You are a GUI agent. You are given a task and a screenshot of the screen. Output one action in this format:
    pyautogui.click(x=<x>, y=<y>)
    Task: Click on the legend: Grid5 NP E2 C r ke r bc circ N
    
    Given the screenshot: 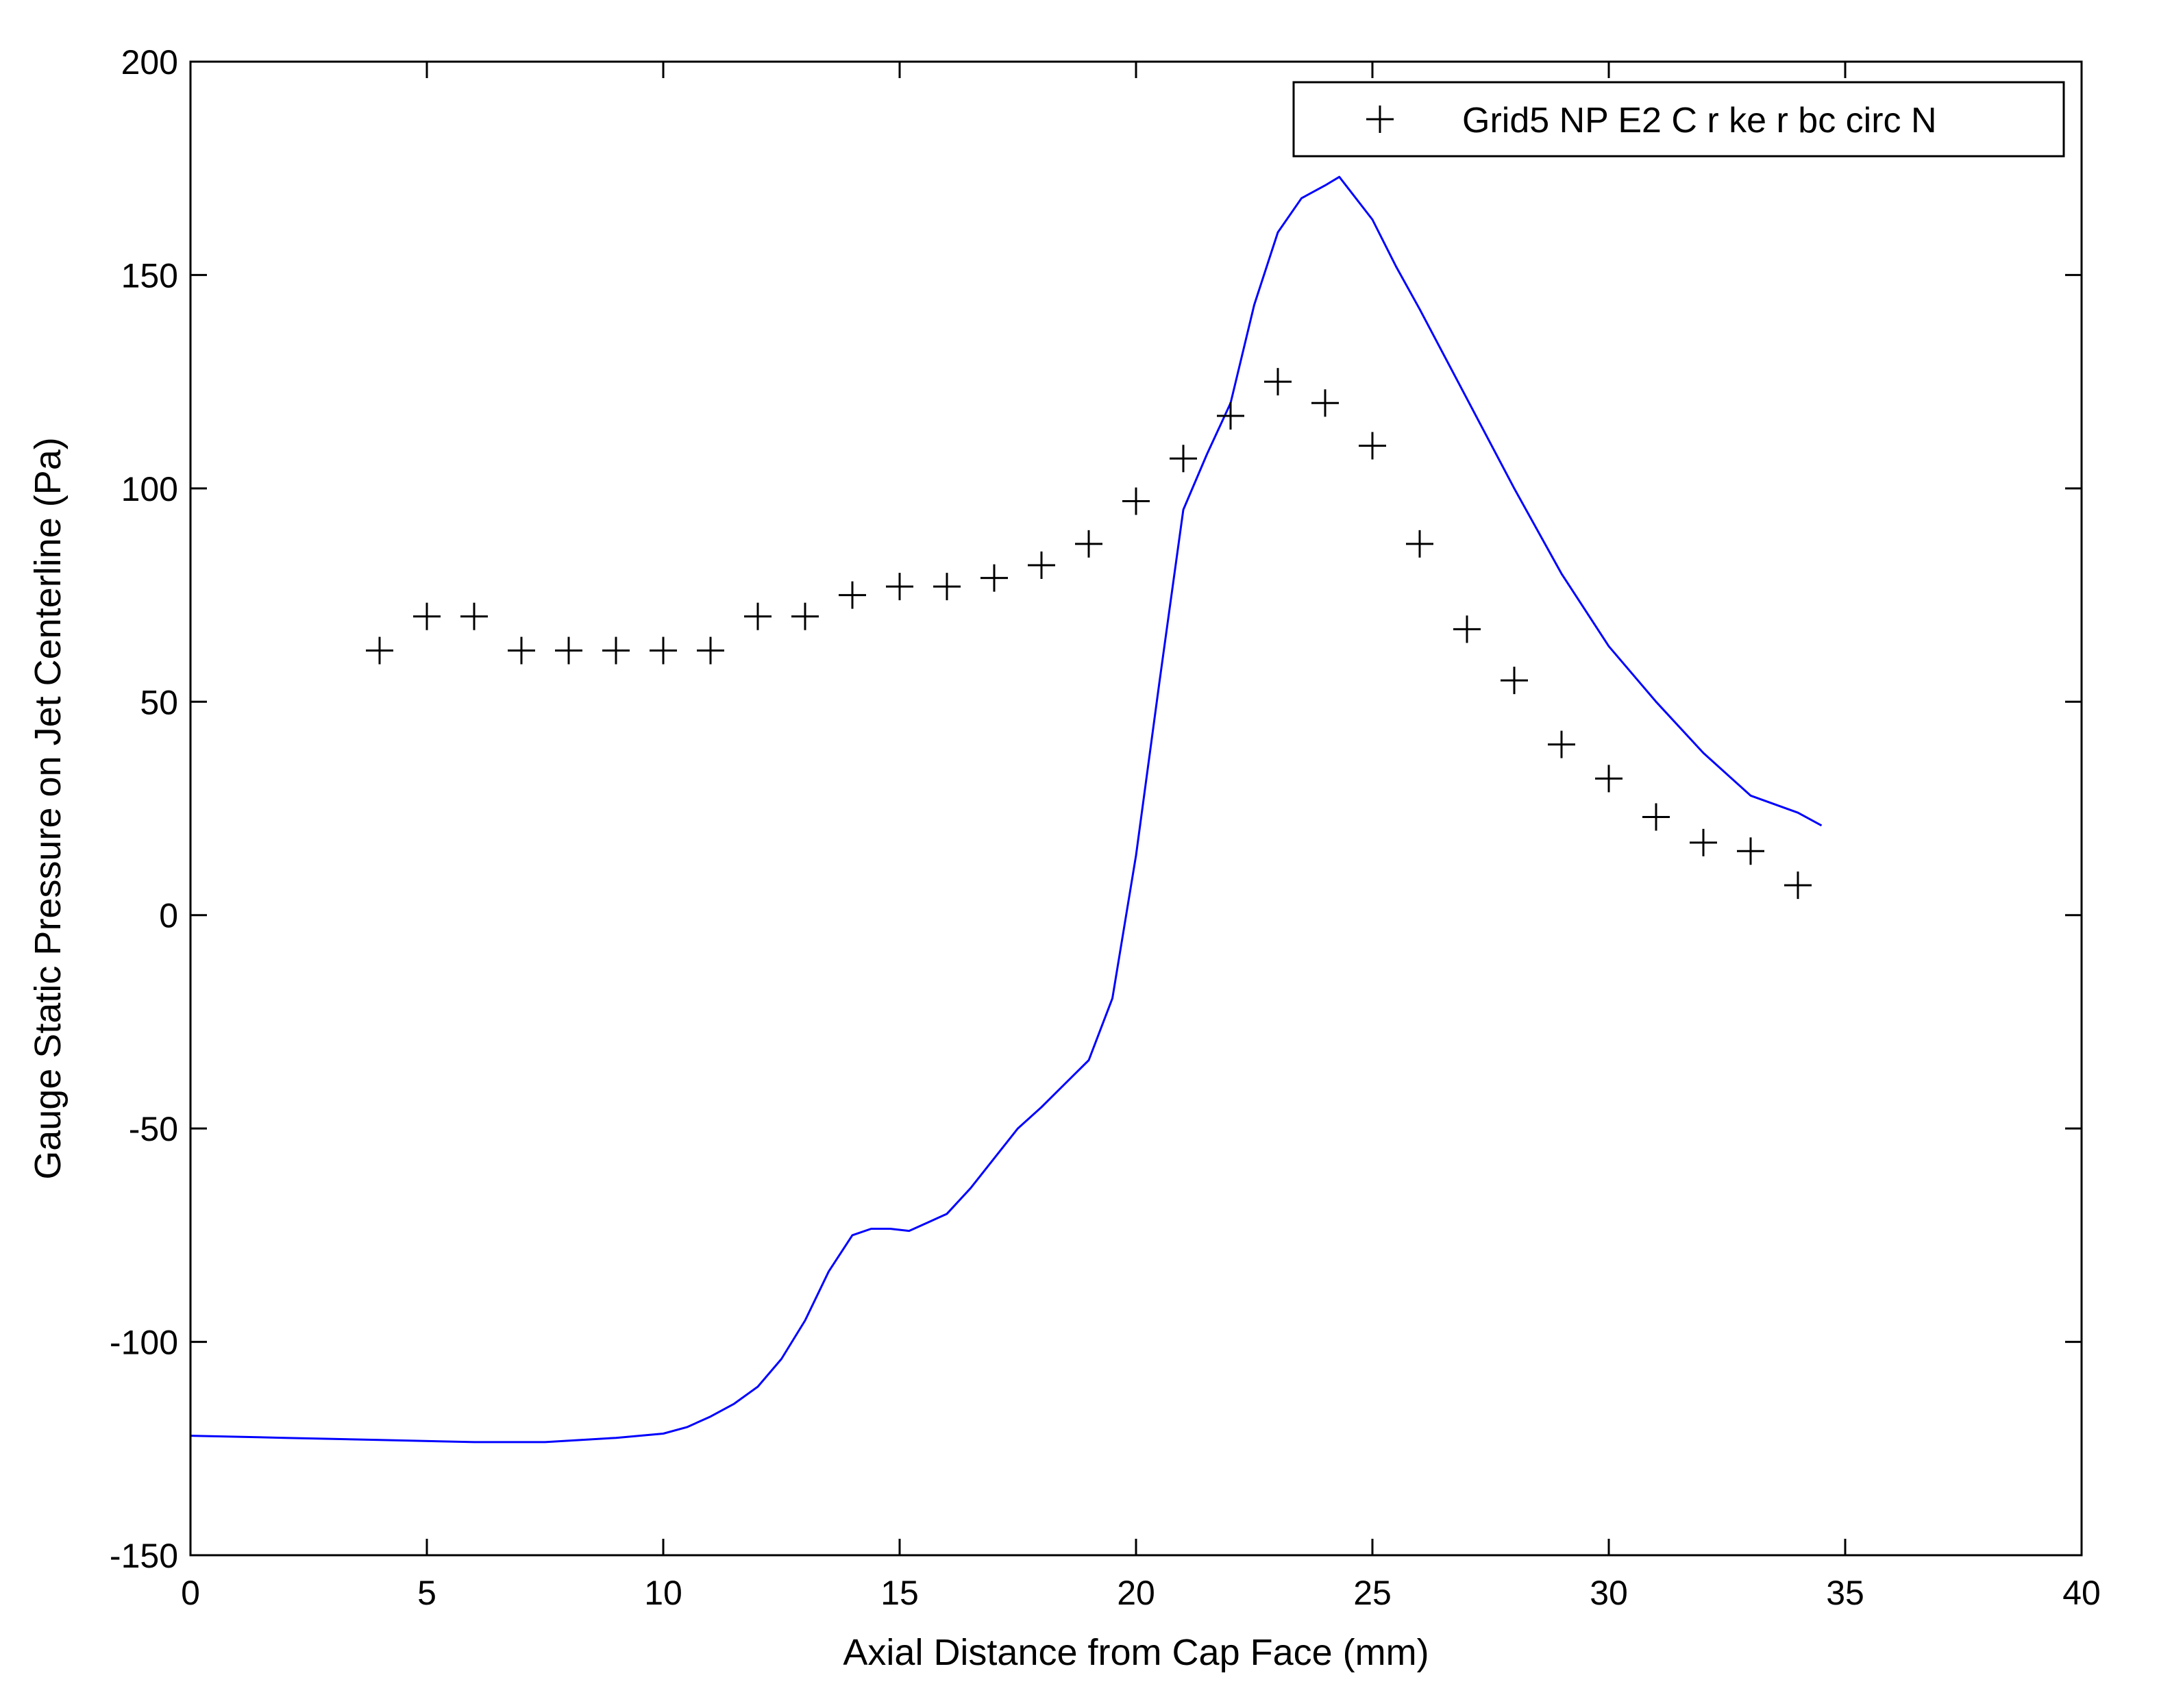 What is the action you would take?
    pyautogui.click(x=1678, y=119)
    